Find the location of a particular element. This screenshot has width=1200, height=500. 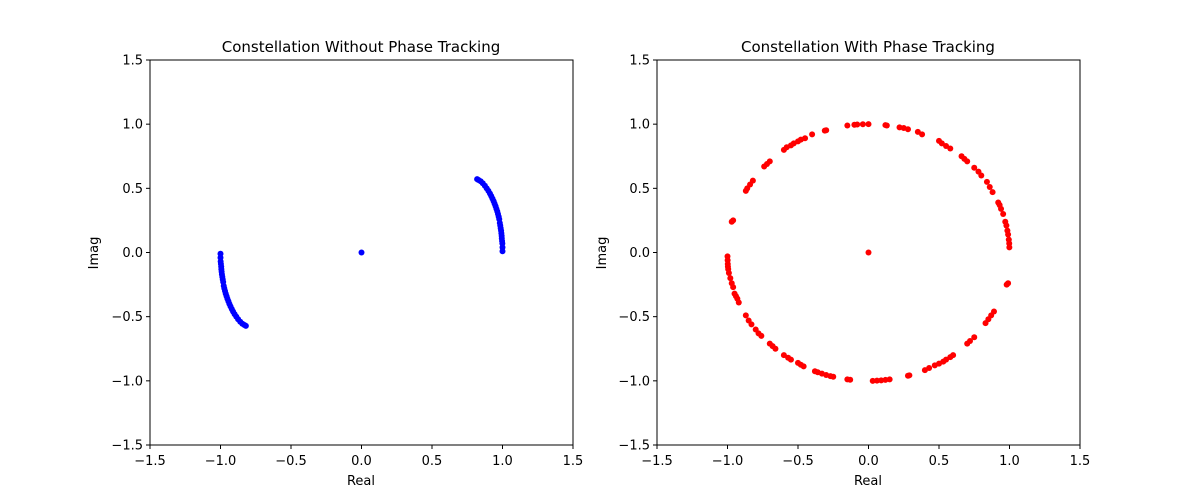

plot-right-xlabel: Real is located at coordinates (868, 481).